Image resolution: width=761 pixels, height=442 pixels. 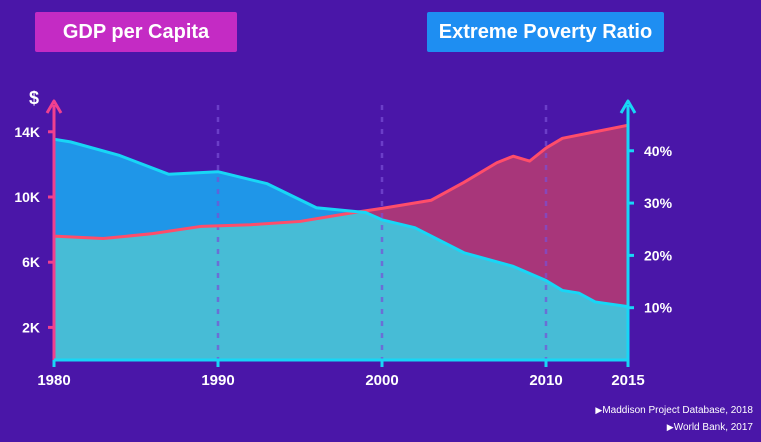 What do you see at coordinates (658, 151) in the screenshot?
I see `right-tick-label: 40%` at bounding box center [658, 151].